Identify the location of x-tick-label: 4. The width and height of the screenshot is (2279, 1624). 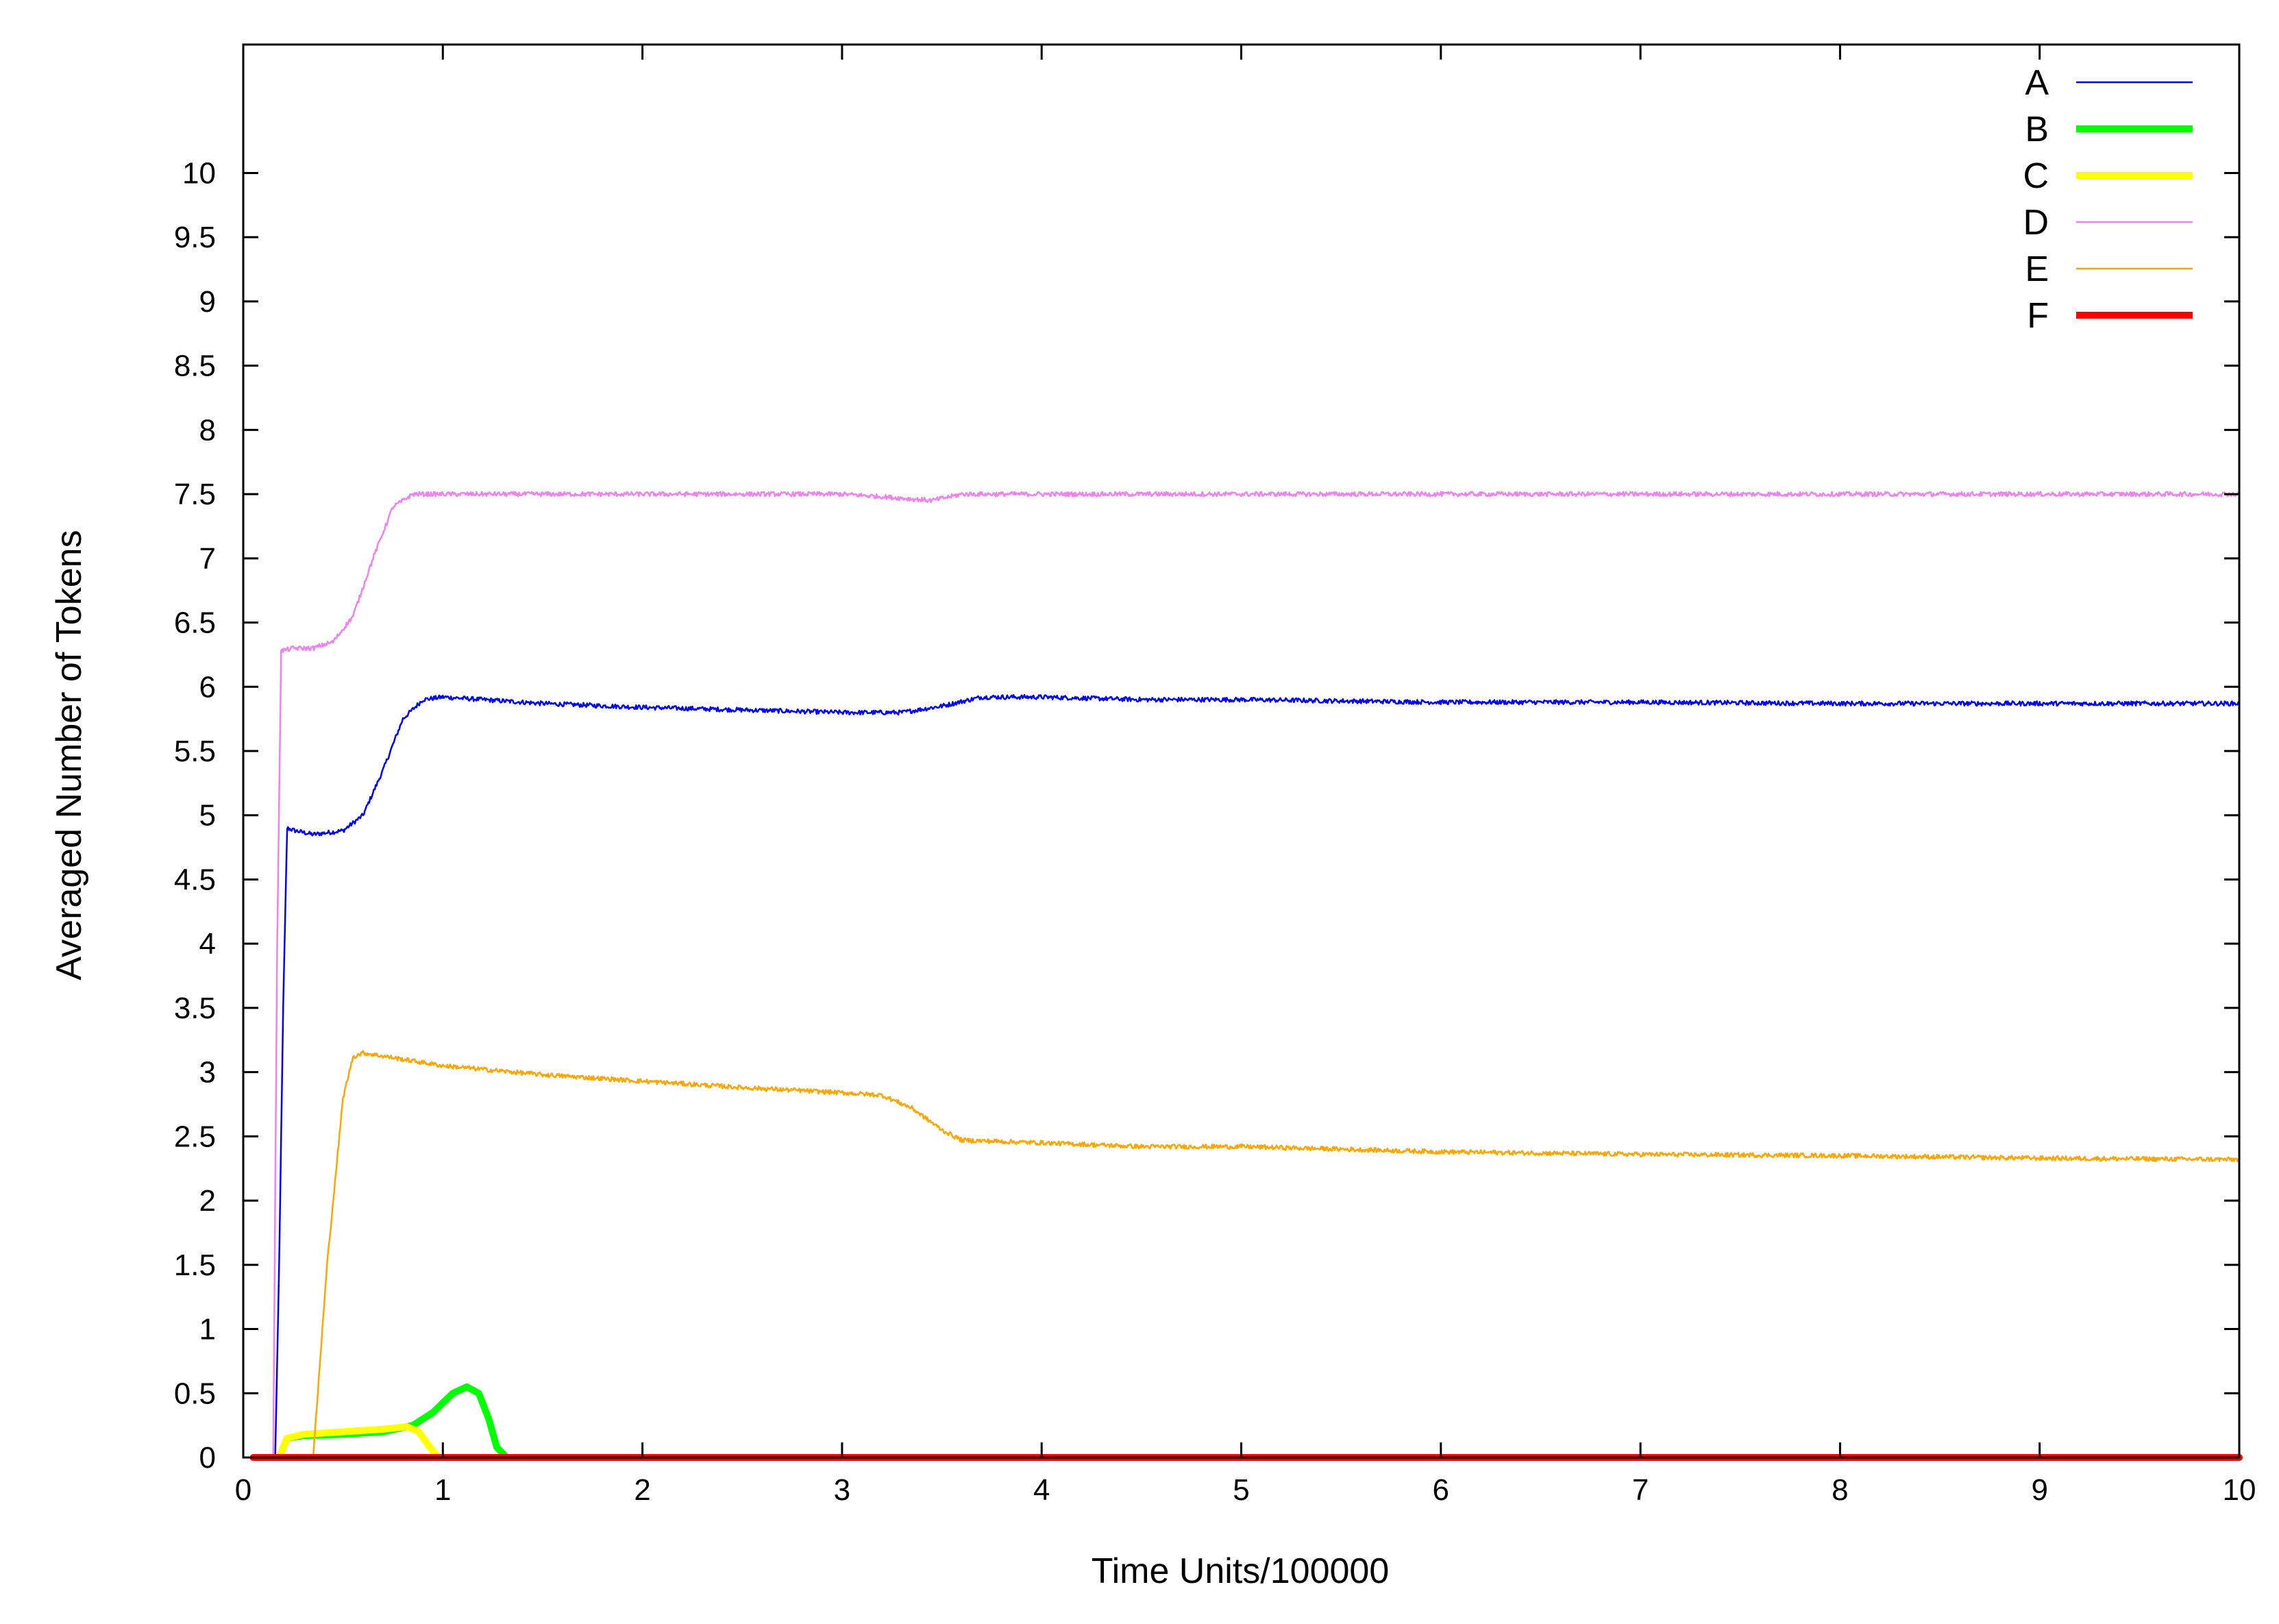
(1041, 1490).